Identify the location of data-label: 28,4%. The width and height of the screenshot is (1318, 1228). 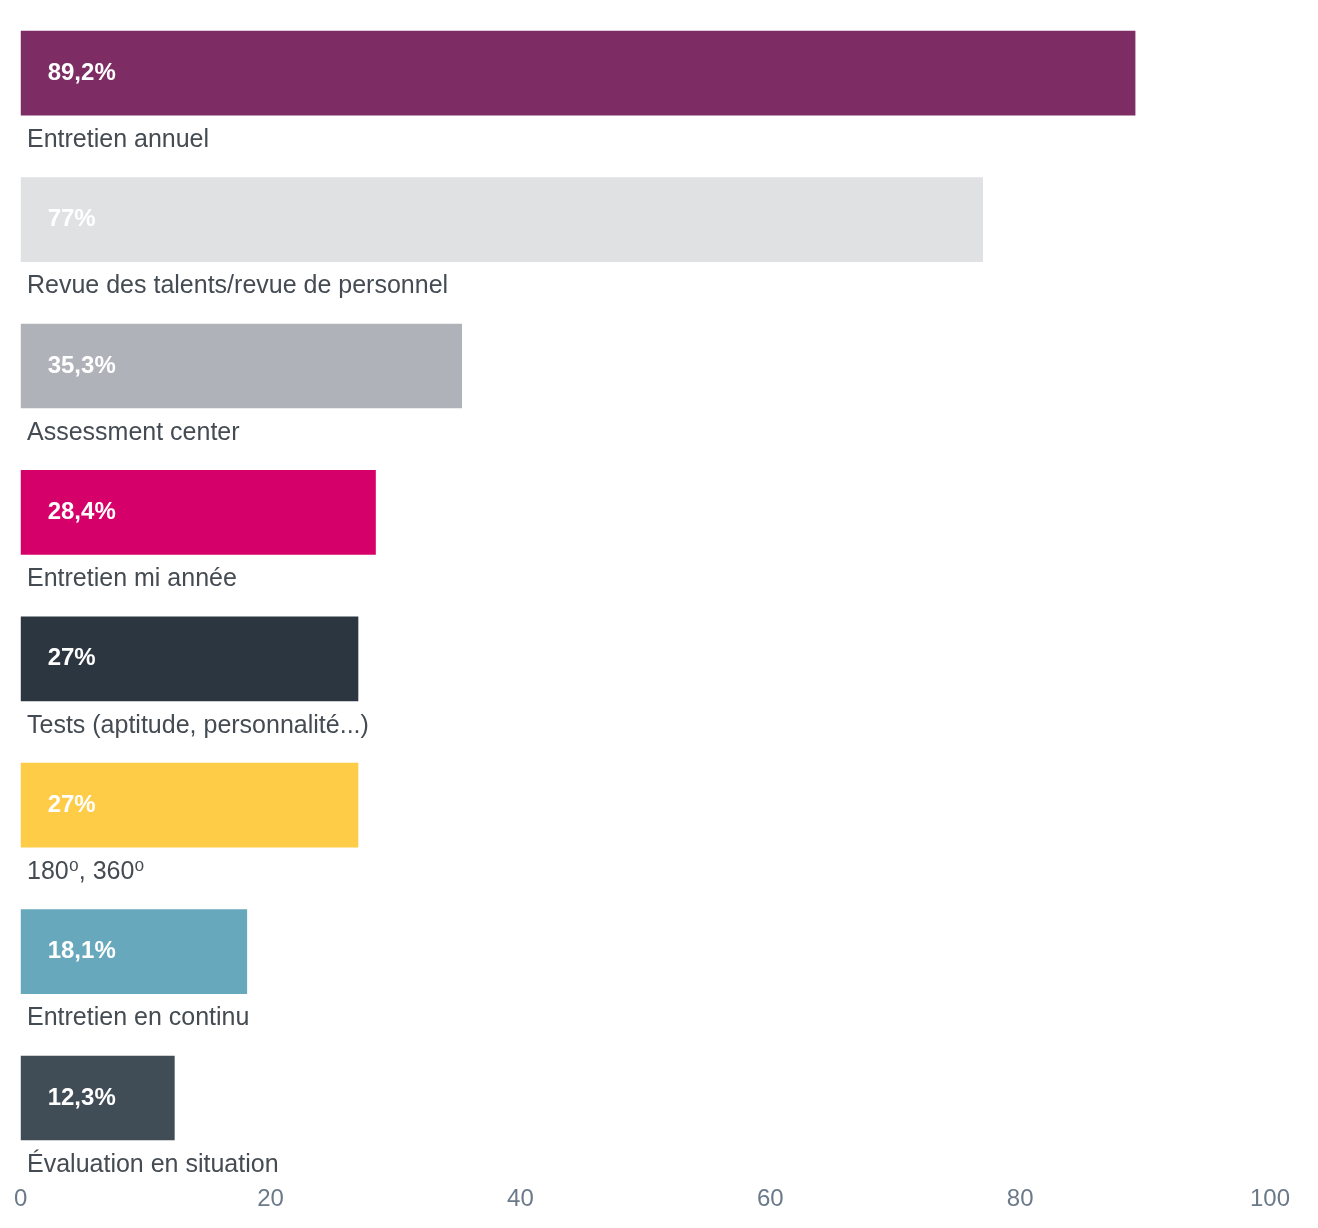
(81, 511).